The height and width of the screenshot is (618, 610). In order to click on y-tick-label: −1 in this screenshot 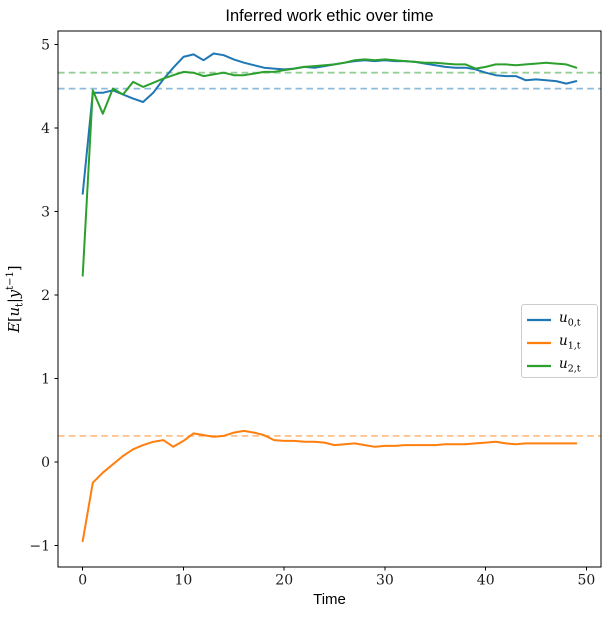, I will do `click(39, 546)`.